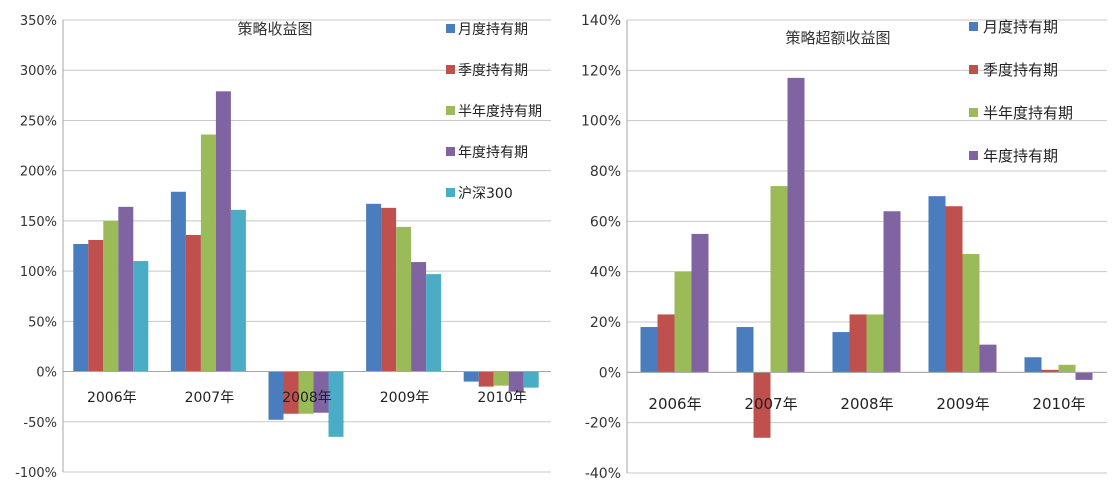 Image resolution: width=1113 pixels, height=489 pixels. I want to click on y-tick-label: 60%, so click(605, 222).